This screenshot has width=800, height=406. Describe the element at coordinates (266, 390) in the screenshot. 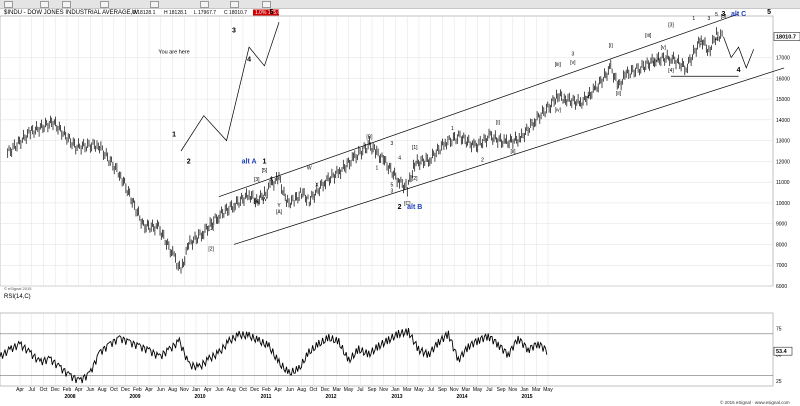

I see `x-month-label: Feb` at that location.